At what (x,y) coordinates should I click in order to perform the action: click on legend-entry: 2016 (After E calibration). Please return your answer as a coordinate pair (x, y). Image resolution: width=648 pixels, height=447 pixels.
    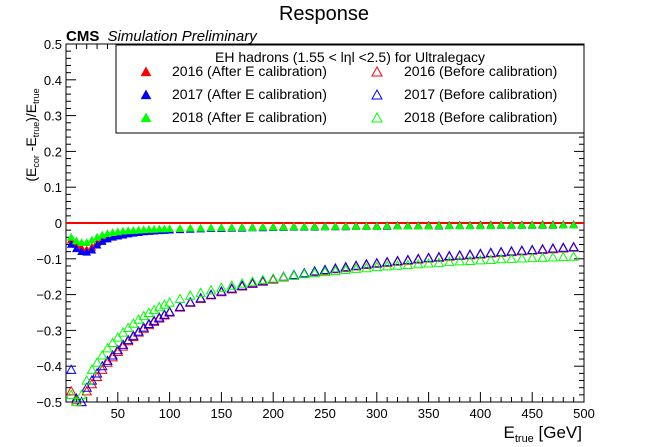
    Looking at the image, I should click on (233, 71).